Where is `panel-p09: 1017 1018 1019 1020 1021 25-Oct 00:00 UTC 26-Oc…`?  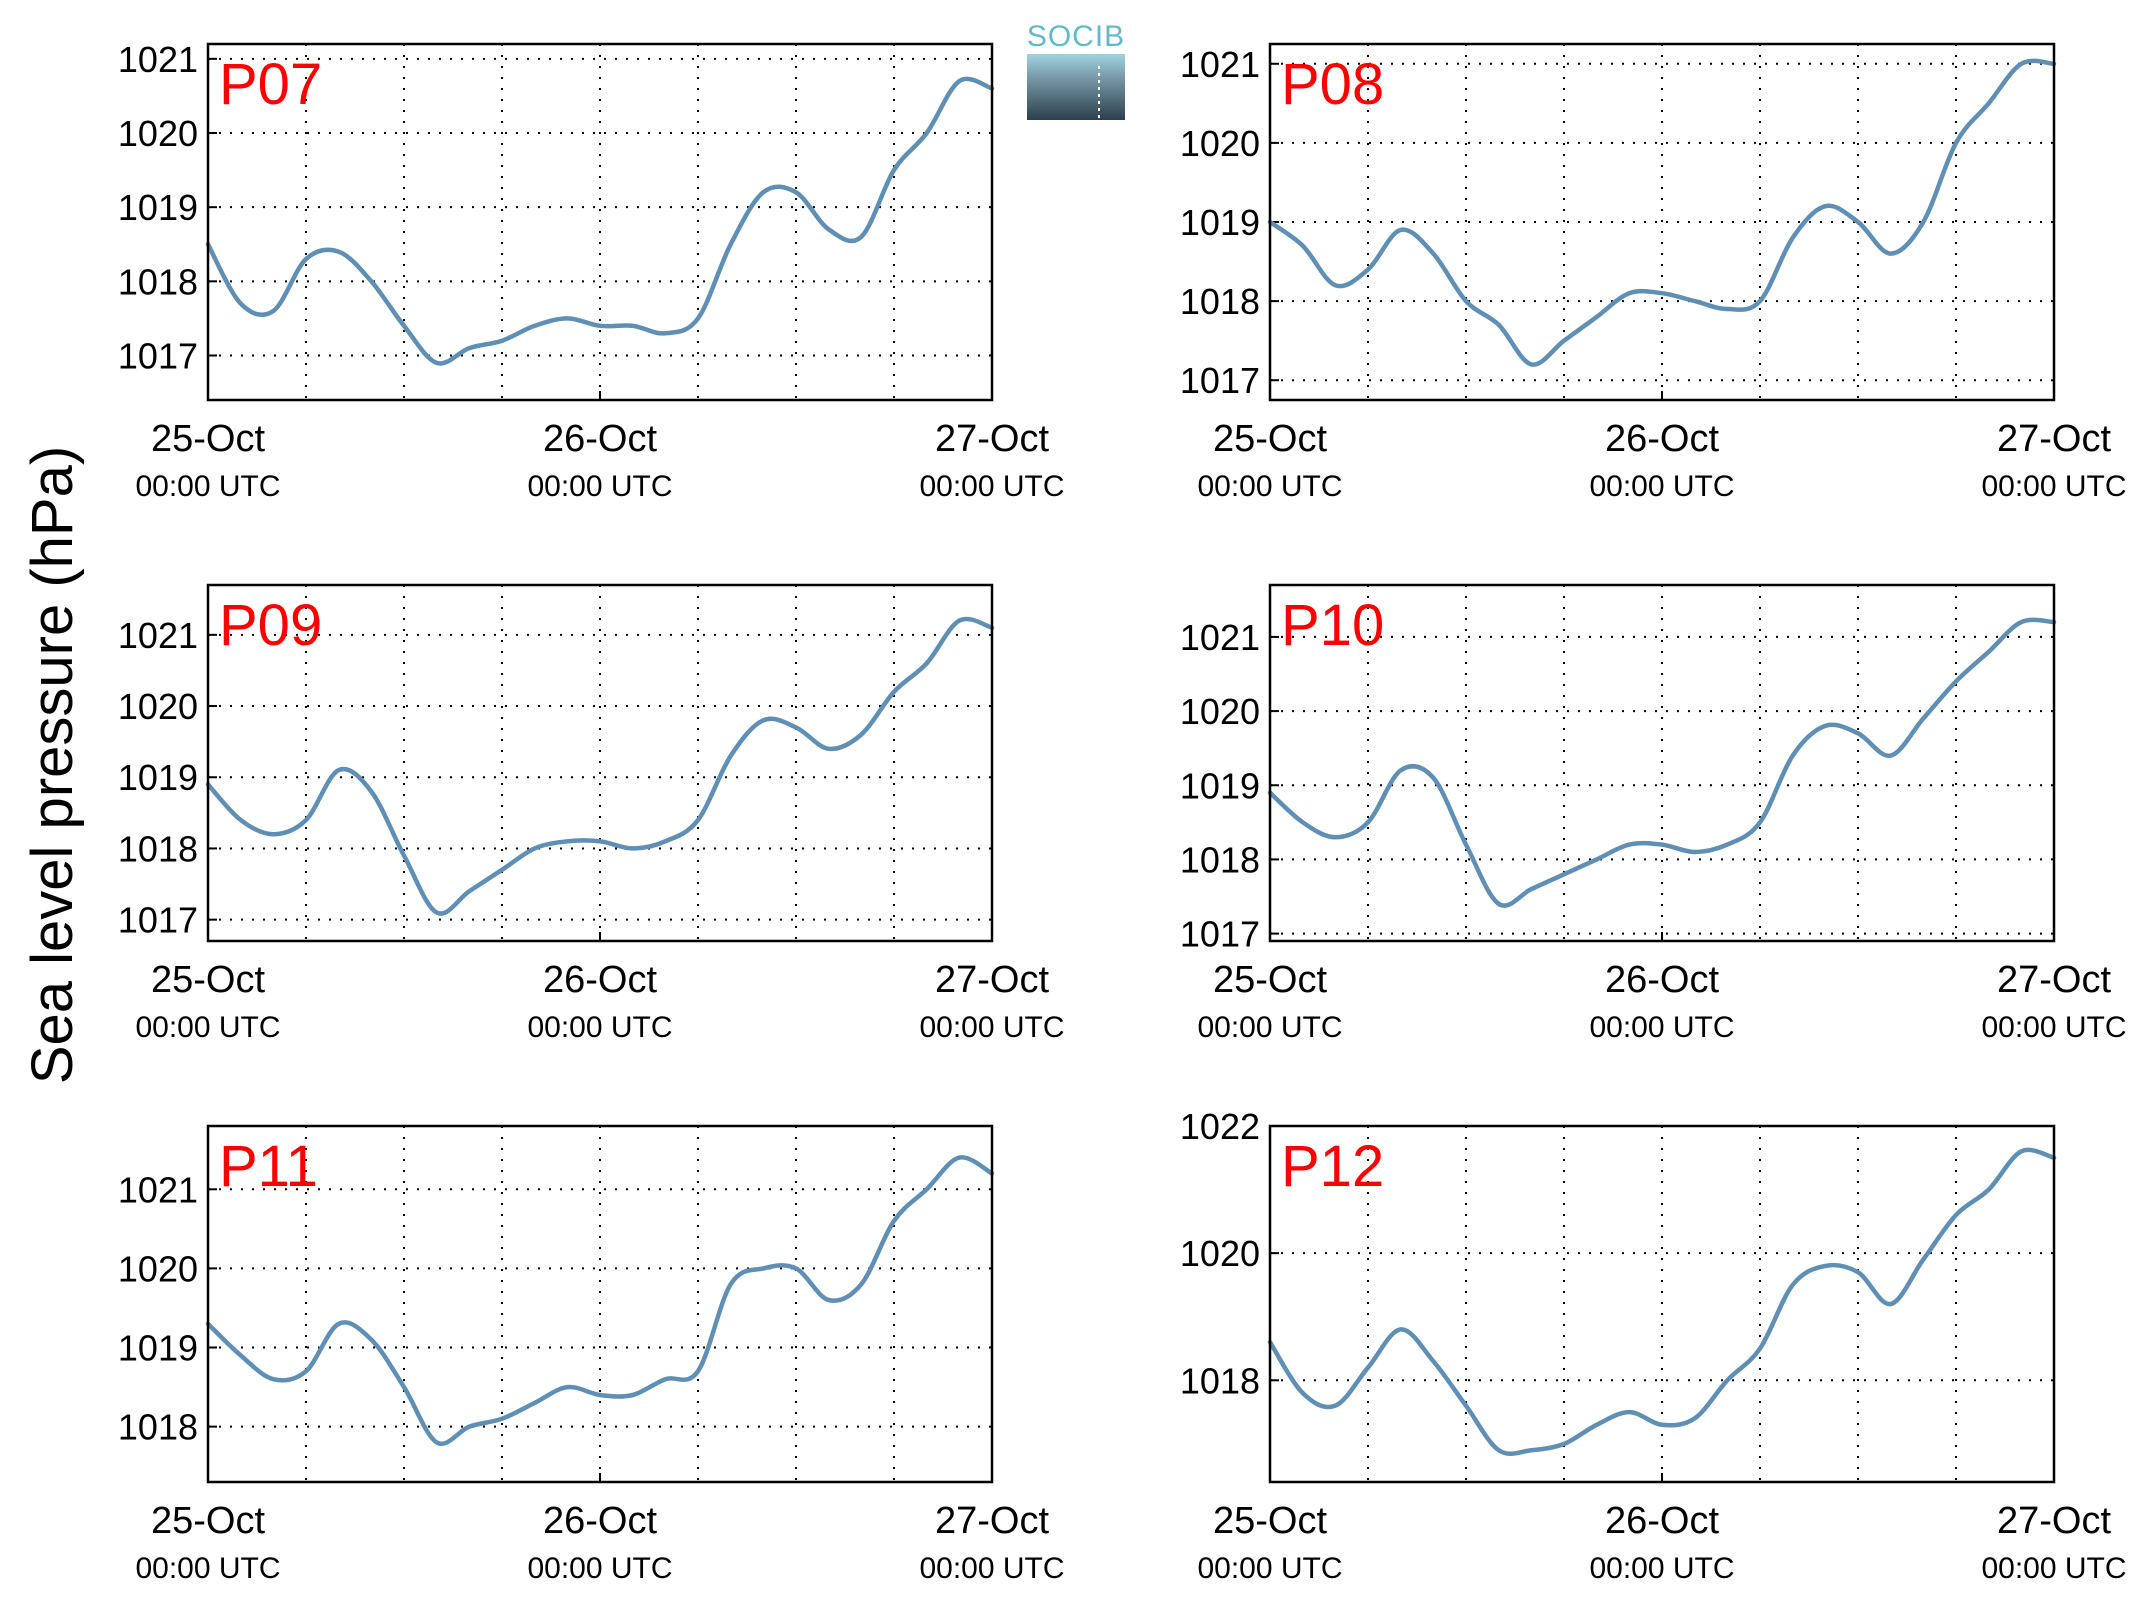
panel-p09: 1017 1018 1019 1020 1021 25-Oct 00:00 UTC 26-Oc… is located at coordinates (591, 813).